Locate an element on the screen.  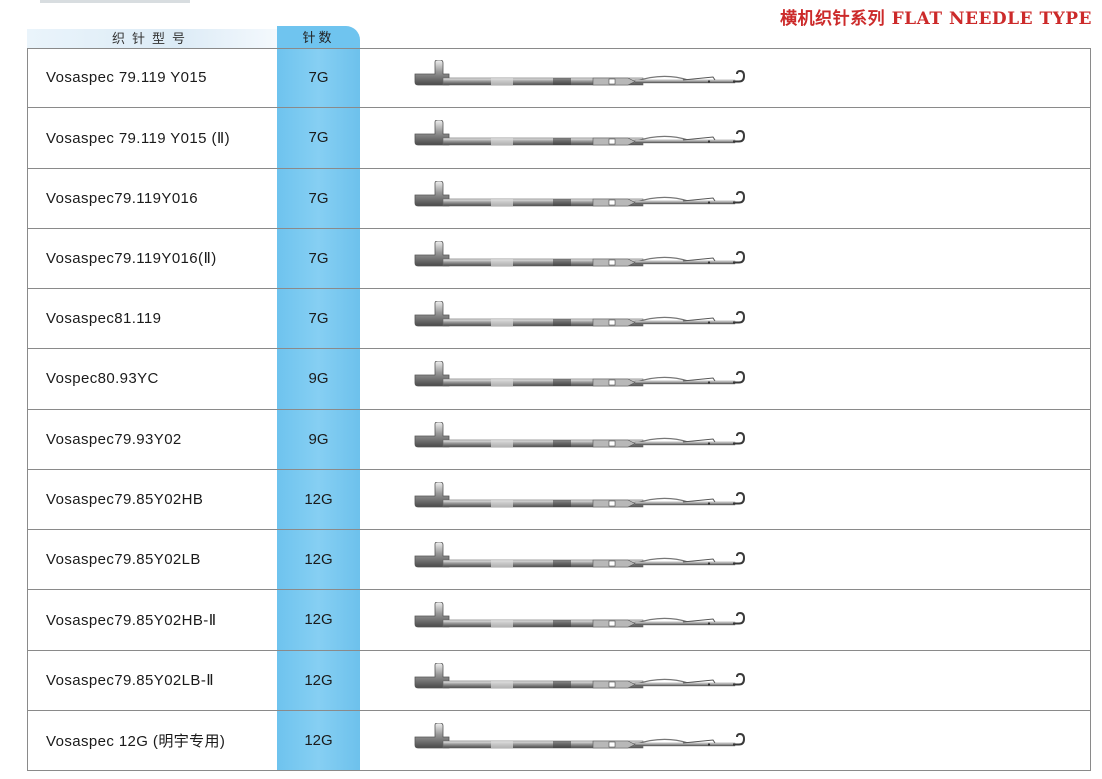
model-name: Vosaspec 12G (明宇专用) is located at coordinates (136, 742).